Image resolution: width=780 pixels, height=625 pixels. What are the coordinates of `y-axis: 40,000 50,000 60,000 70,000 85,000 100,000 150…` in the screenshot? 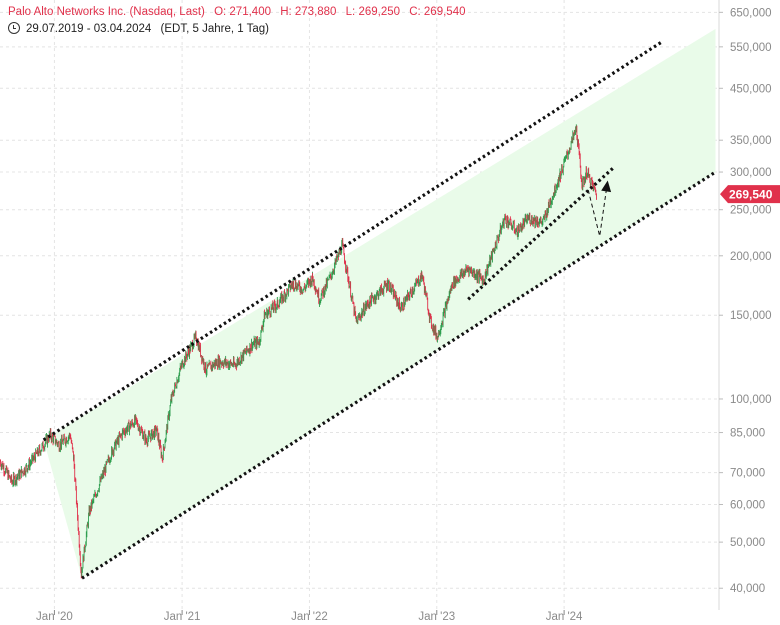 It's located at (745, 301).